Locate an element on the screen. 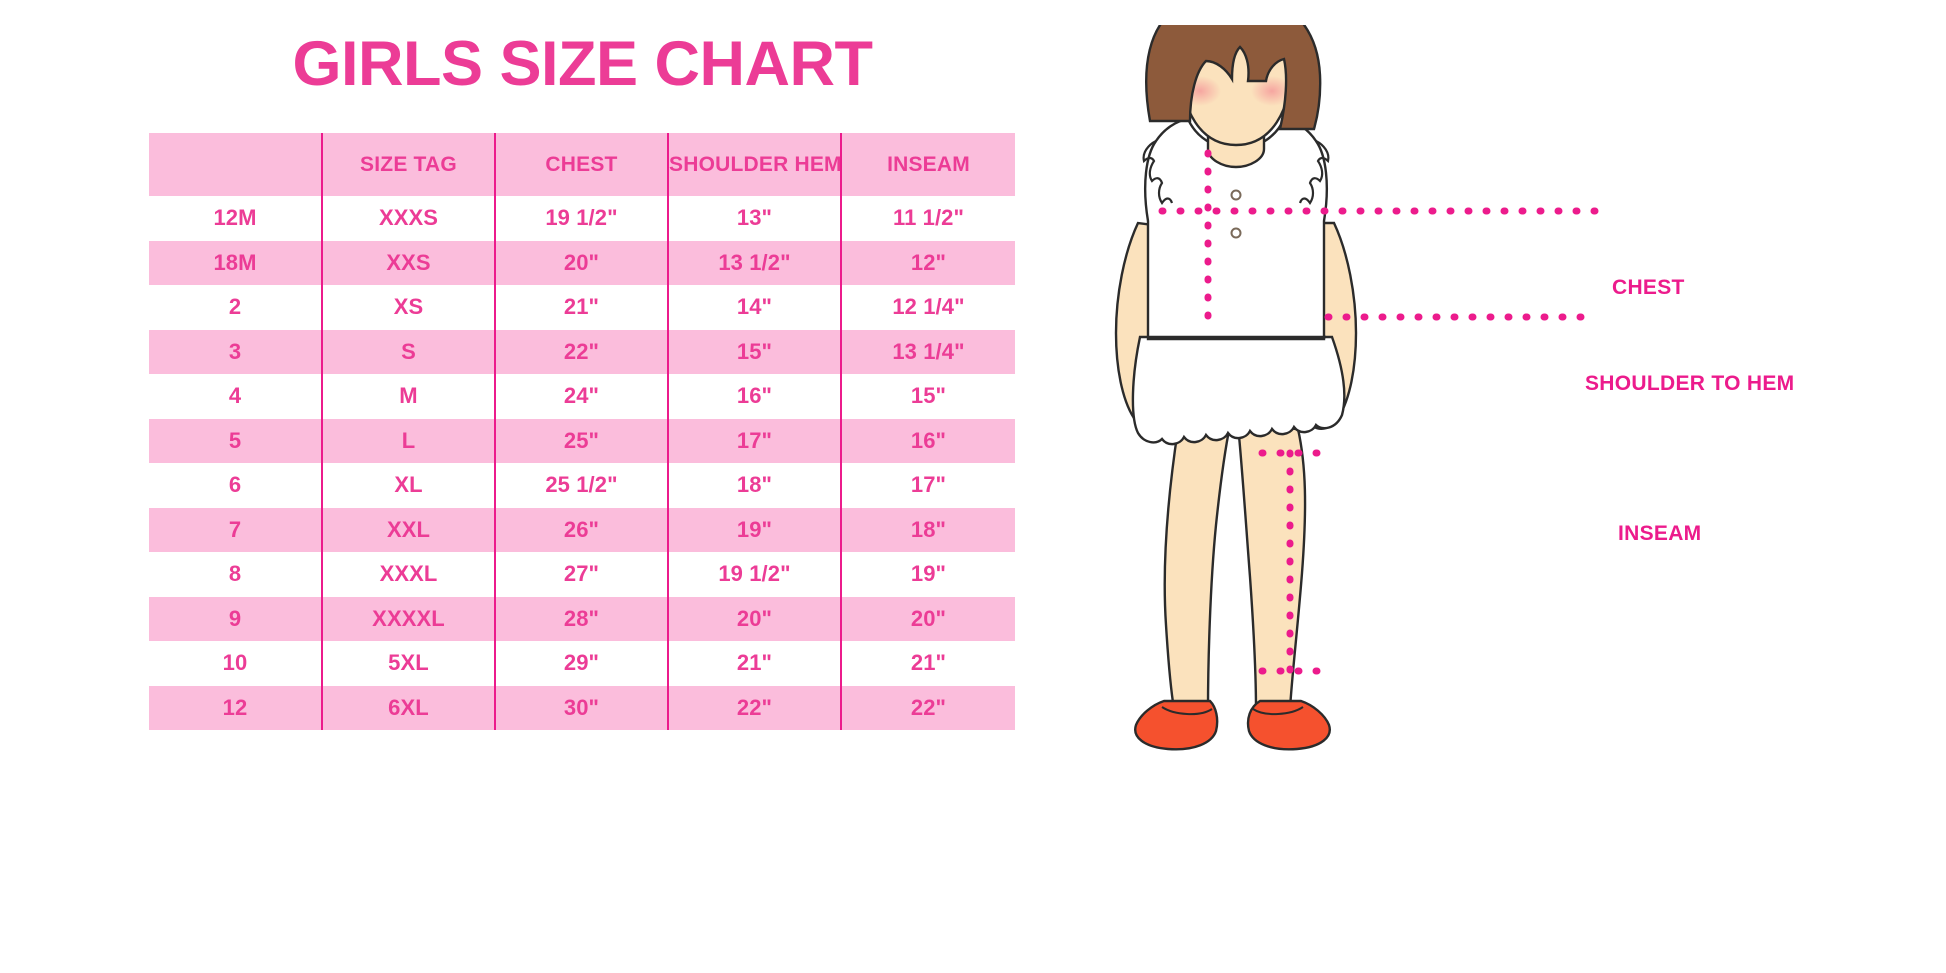  figure-label-chest: CHEST is located at coordinates (1648, 287).